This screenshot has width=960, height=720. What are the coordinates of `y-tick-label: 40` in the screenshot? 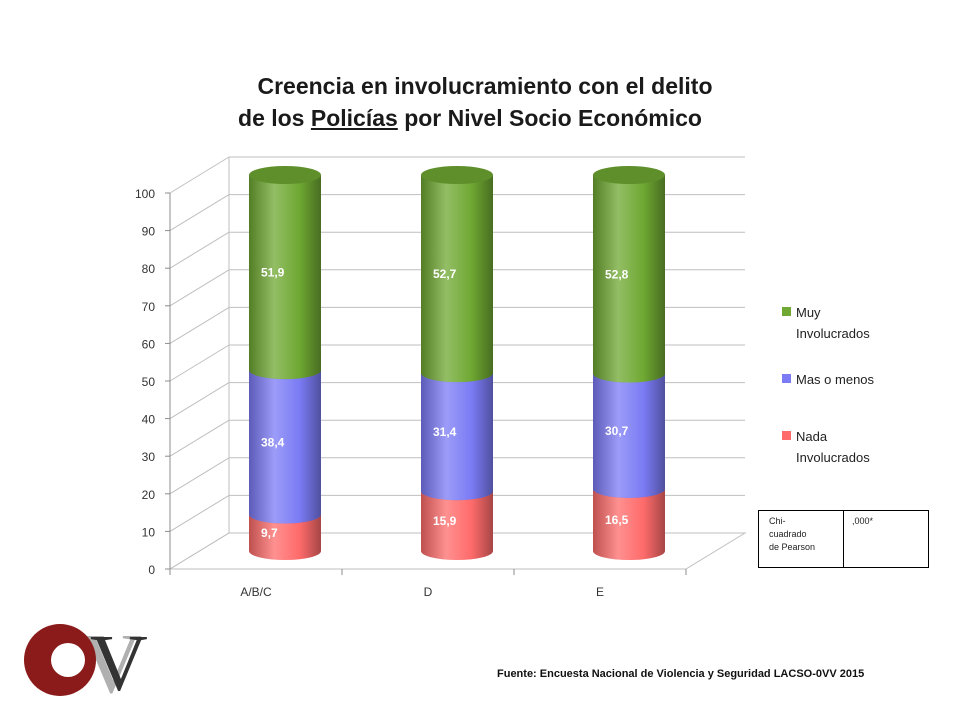 It's located at (149, 420).